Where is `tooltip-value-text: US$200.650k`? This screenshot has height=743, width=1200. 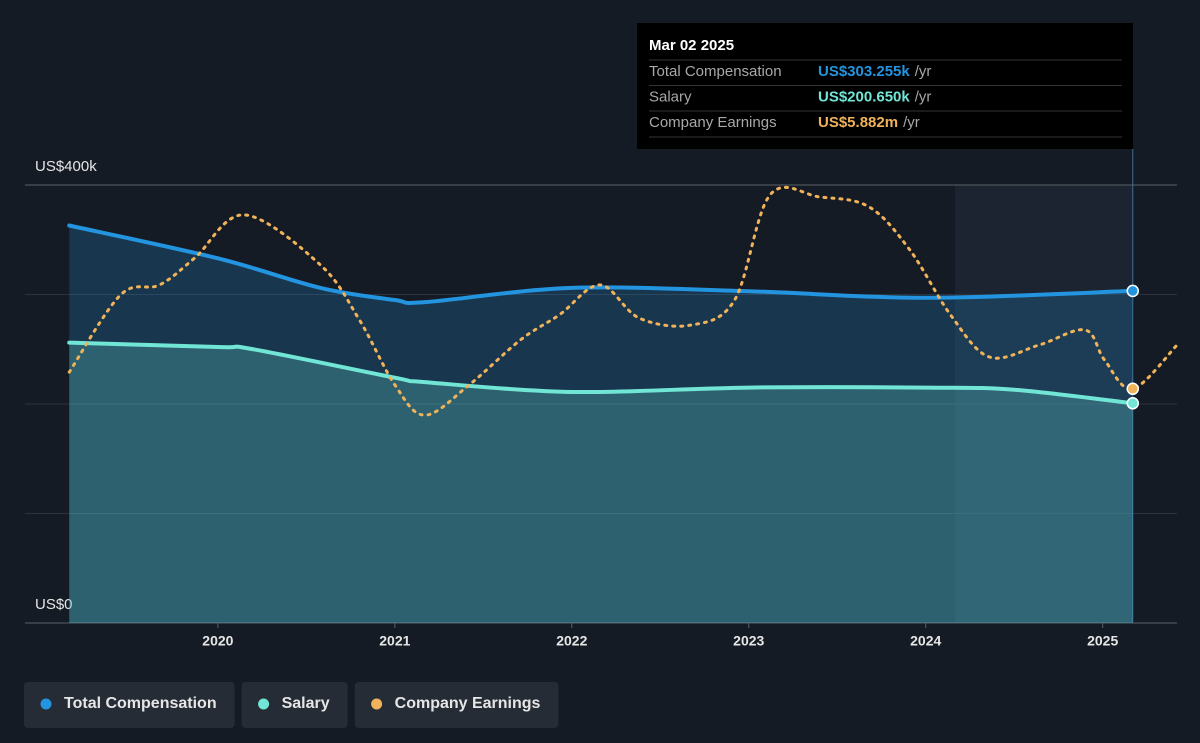
tooltip-value-text: US$200.650k is located at coordinates (864, 96).